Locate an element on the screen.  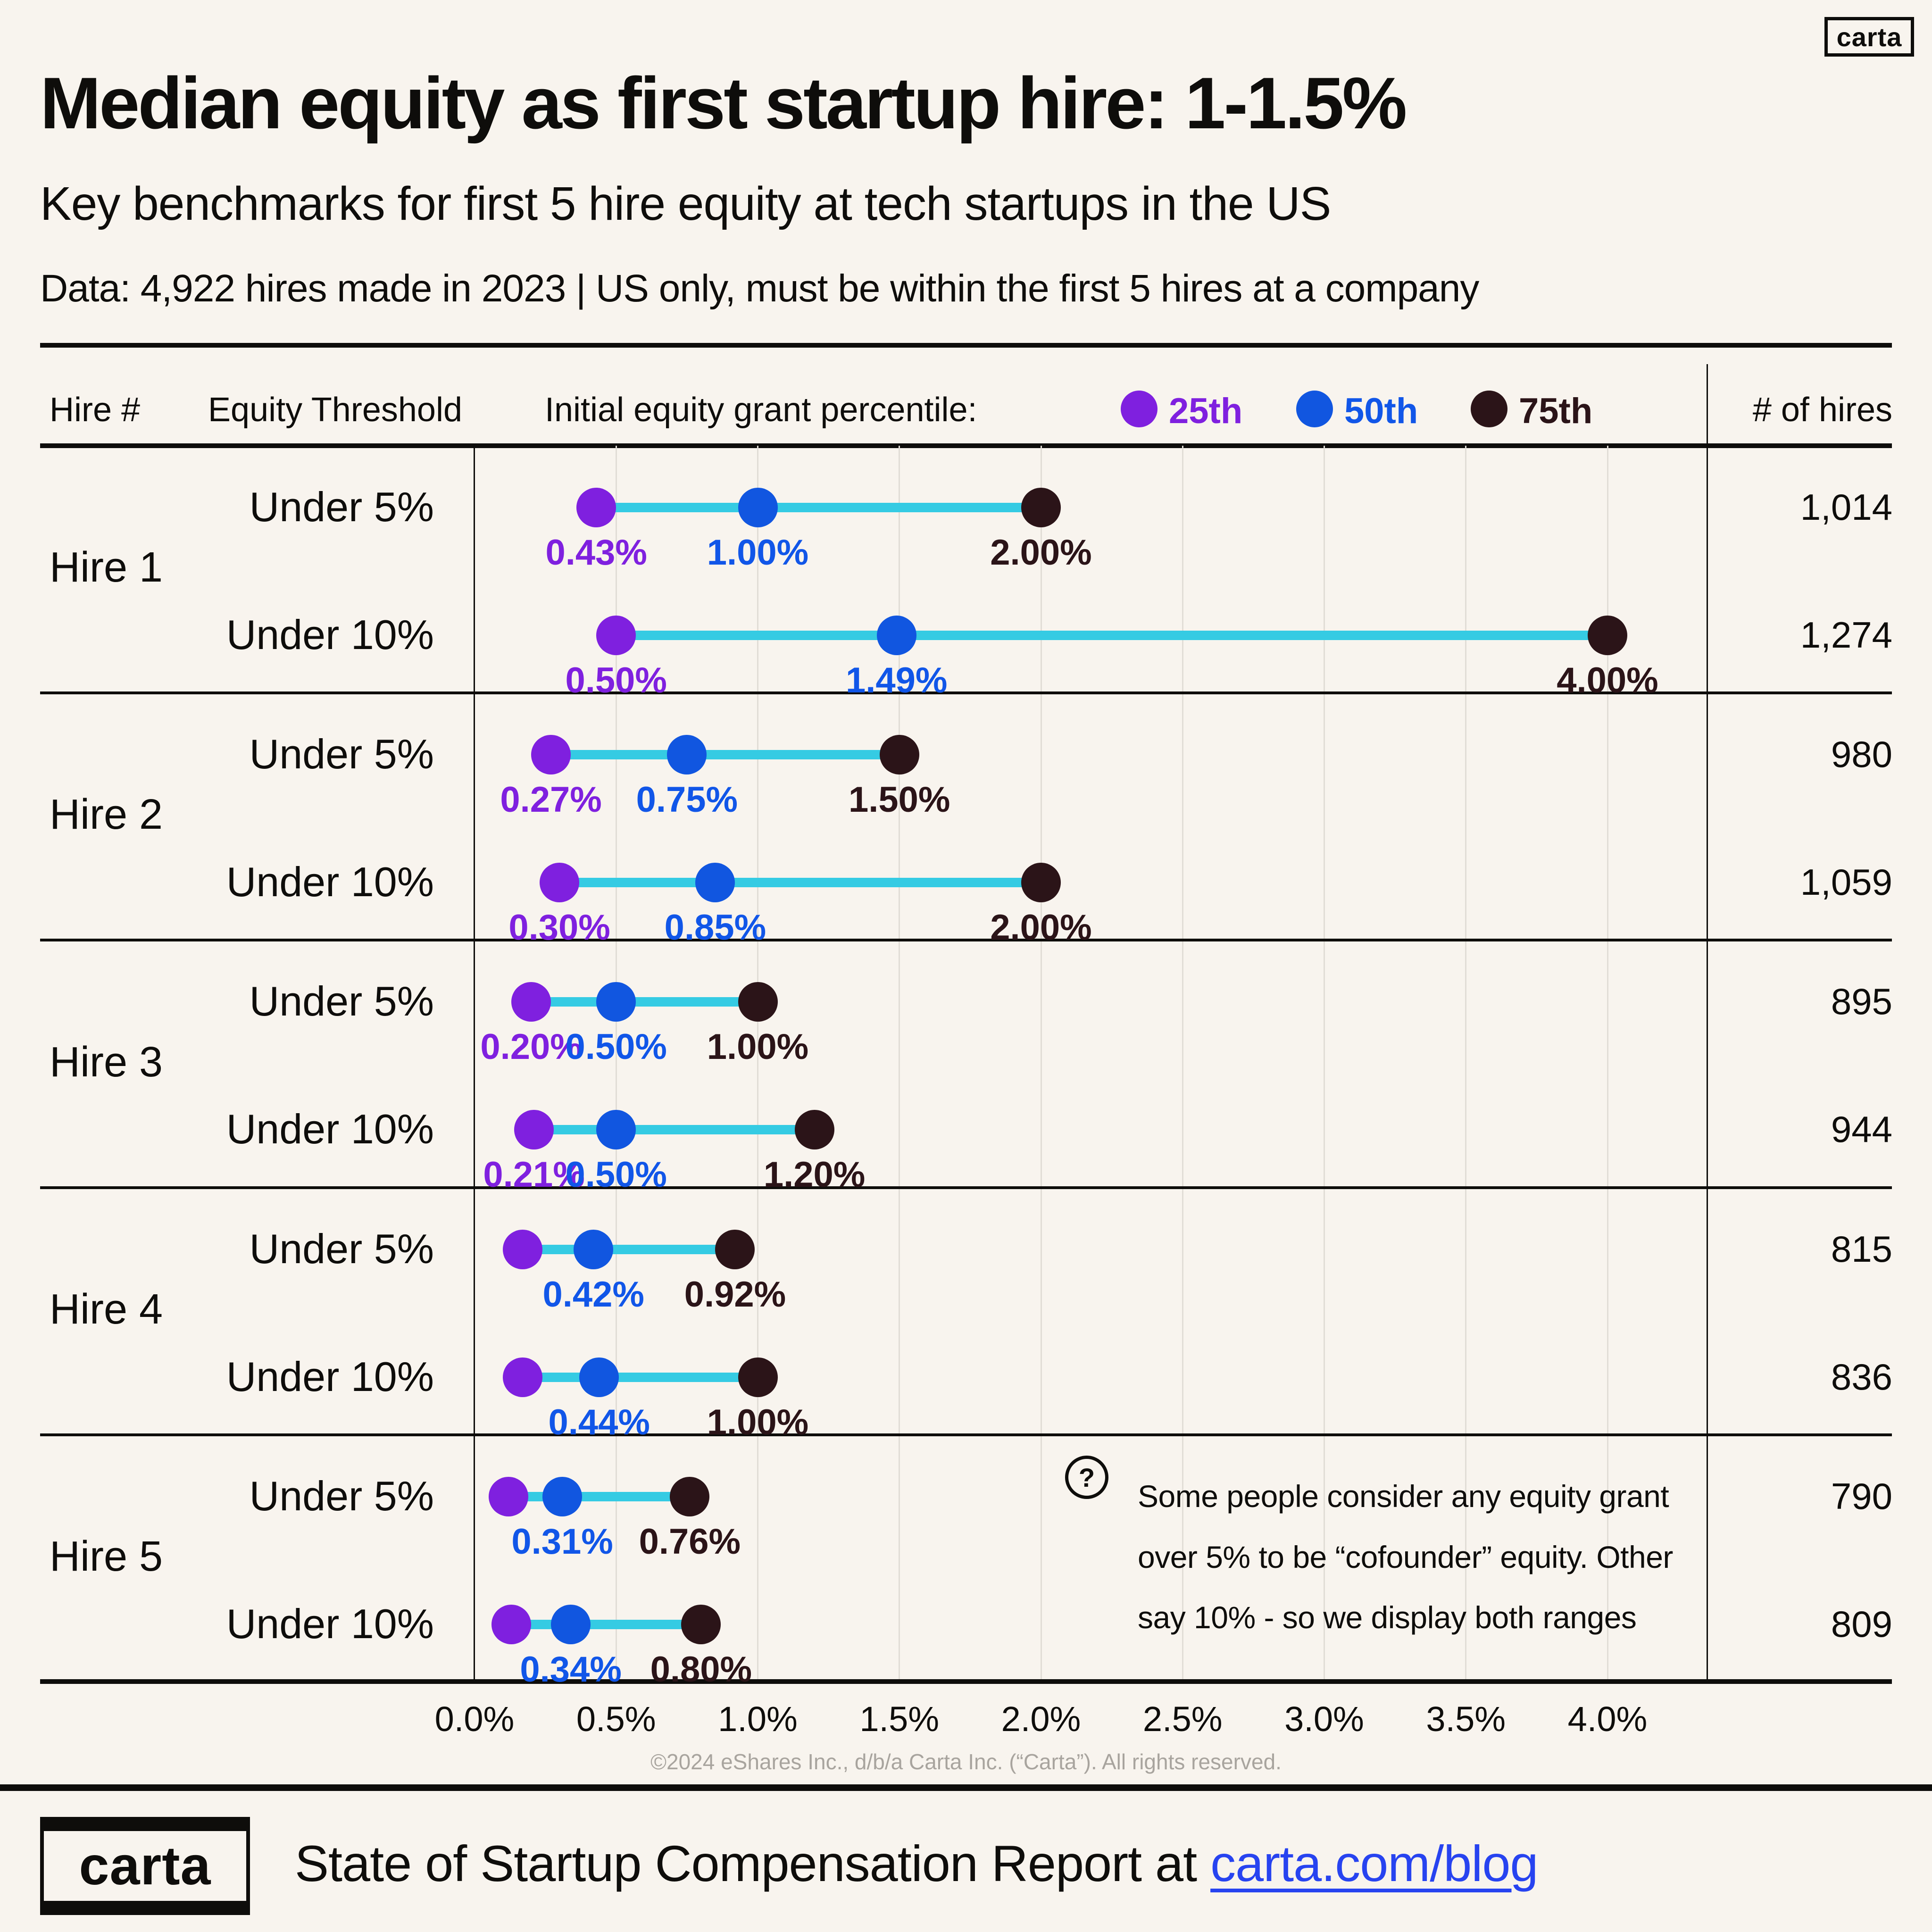
50th-percentile-value-label: 0.31% is located at coordinates (562, 1542).